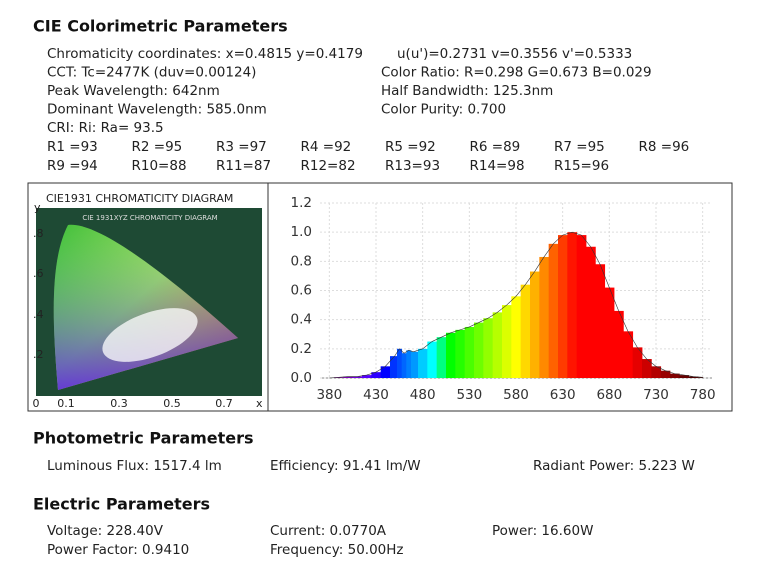  I want to click on cri-value: R7 =95, so click(579, 147).